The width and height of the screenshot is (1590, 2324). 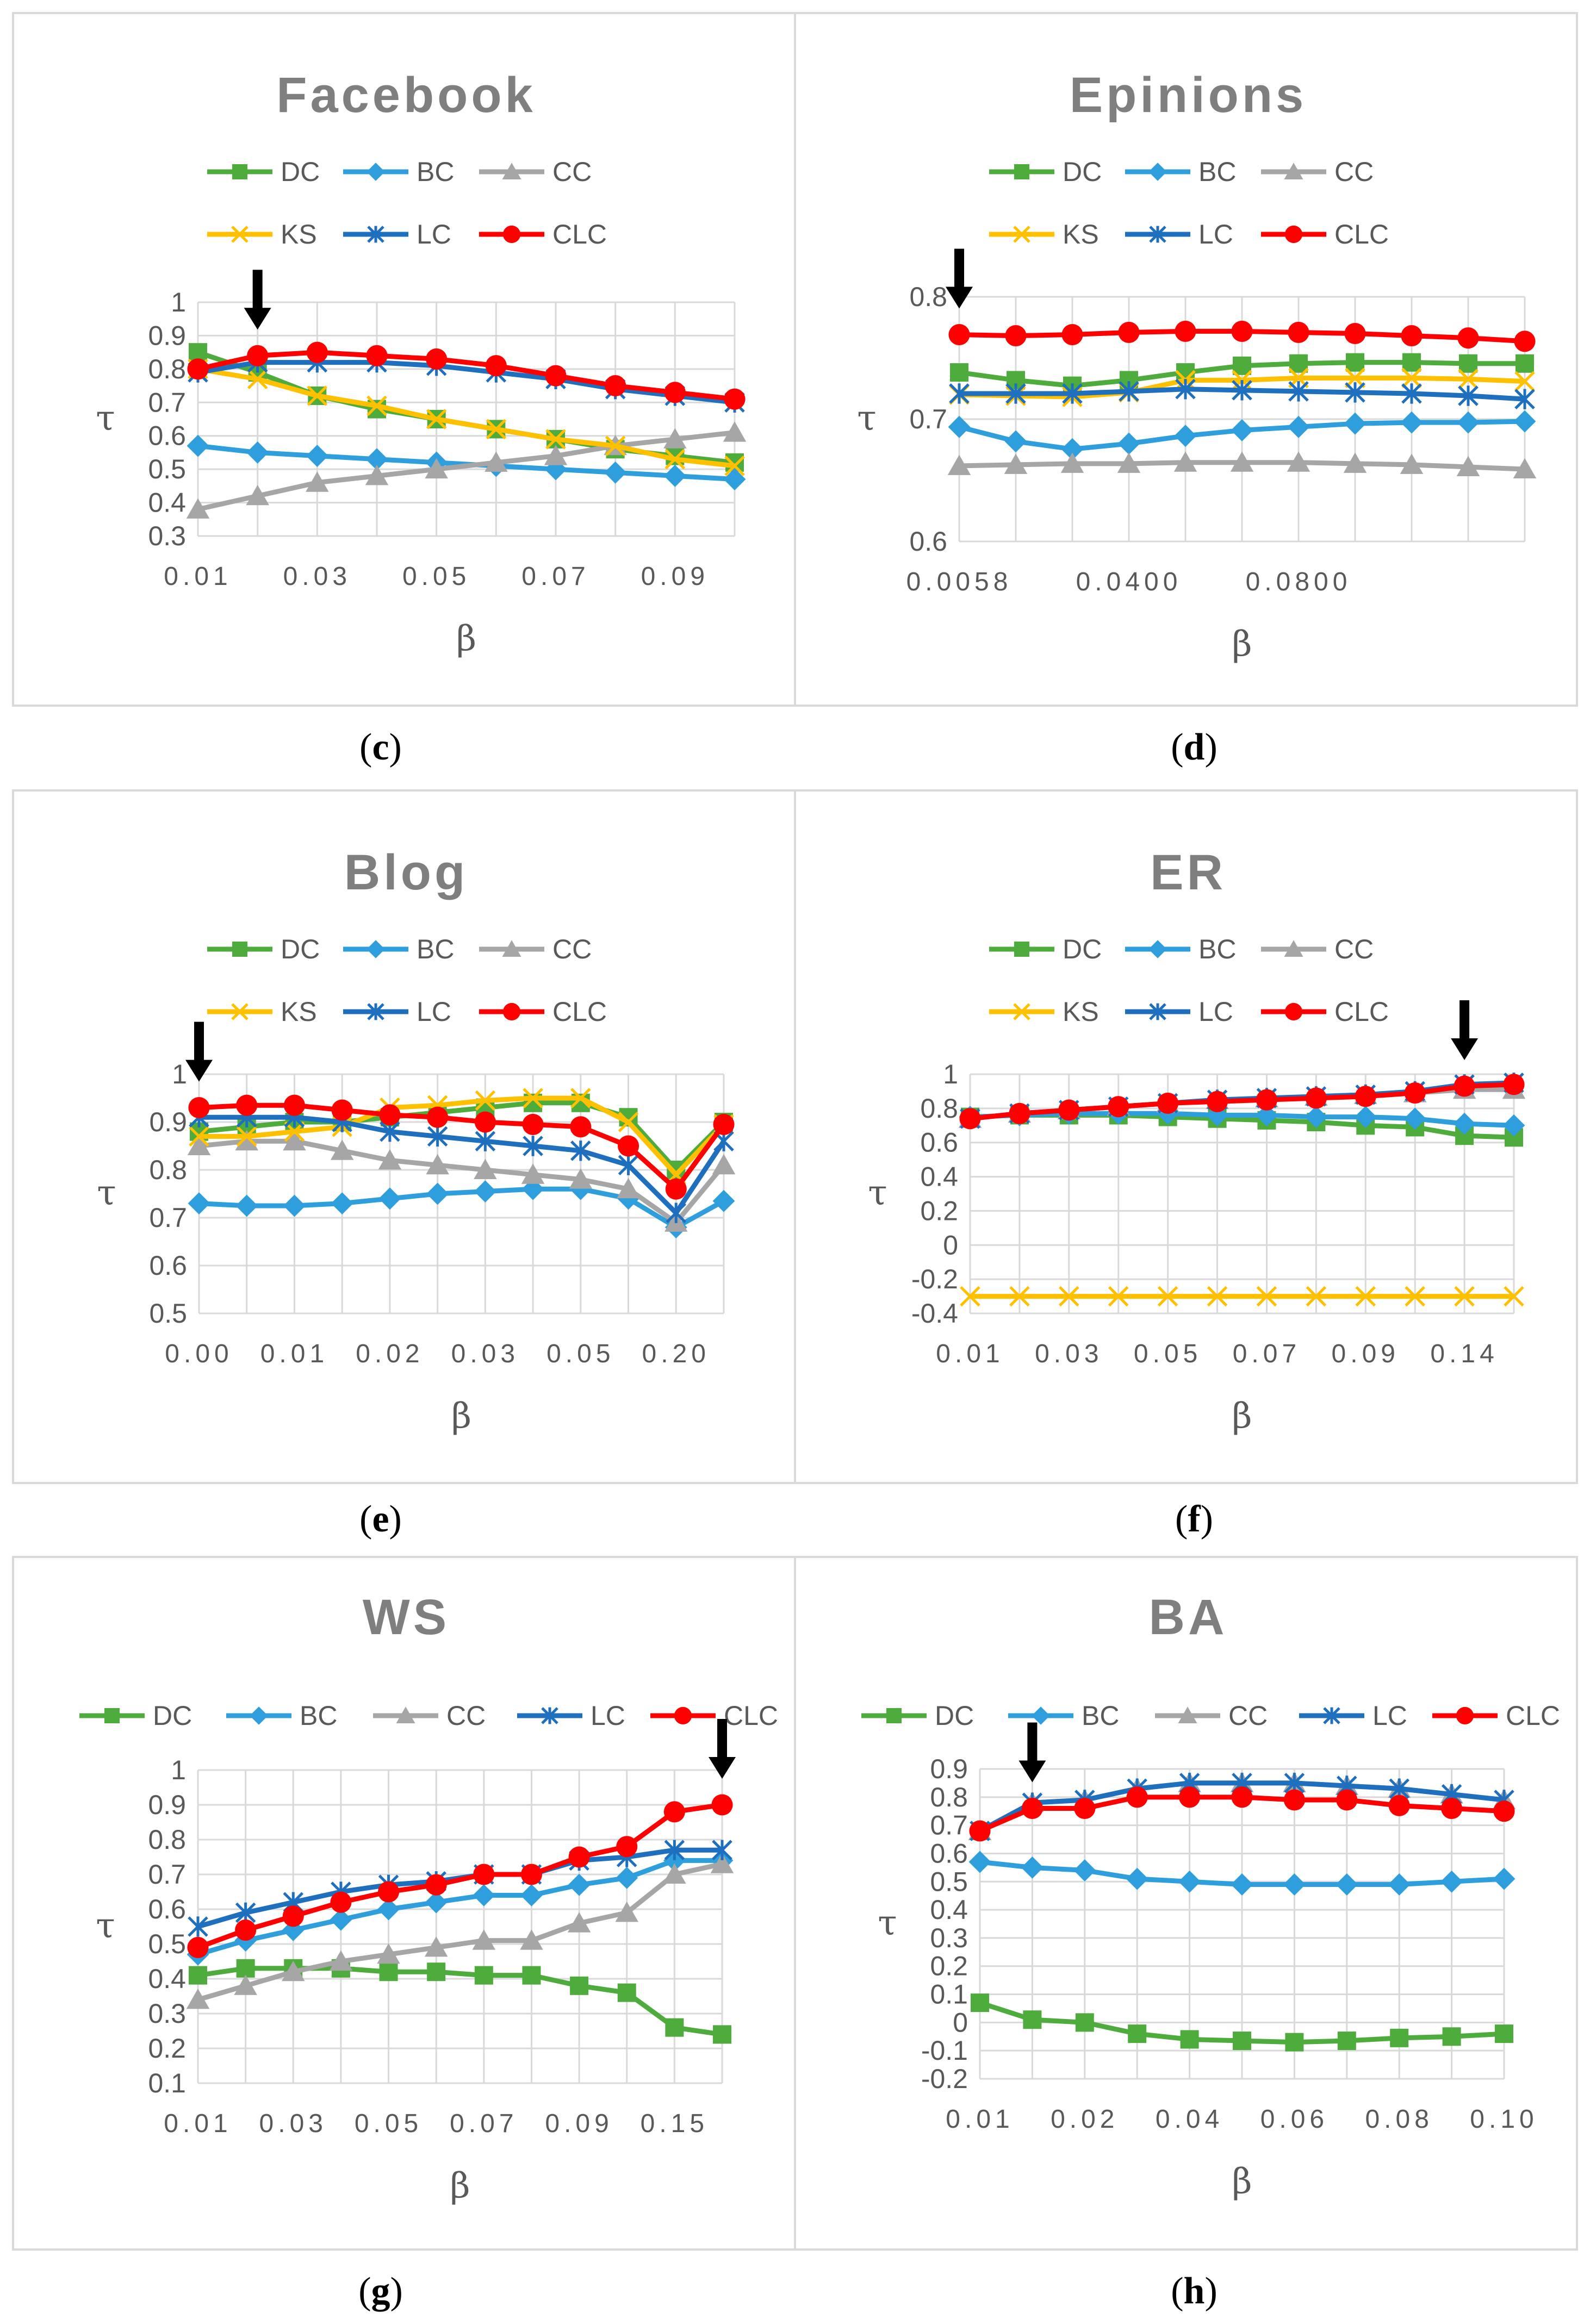 I want to click on legend-label-lc: LC, so click(x=1215, y=234).